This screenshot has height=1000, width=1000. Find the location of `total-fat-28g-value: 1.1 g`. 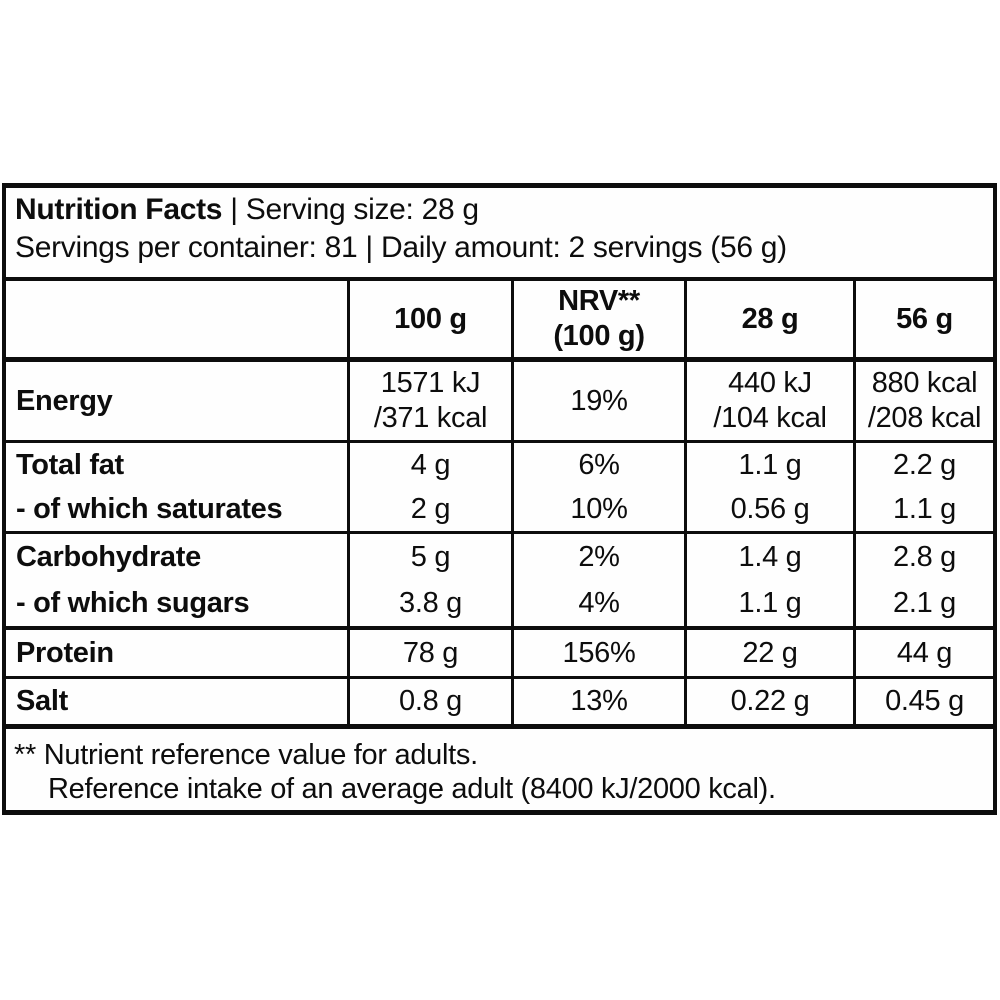

total-fat-28g-value: 1.1 g is located at coordinates (768, 465).